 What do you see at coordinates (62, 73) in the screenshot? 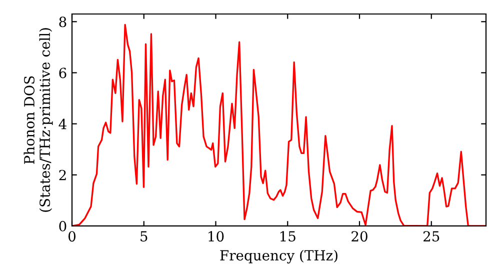
I see `y-tick-label: 6` at bounding box center [62, 73].